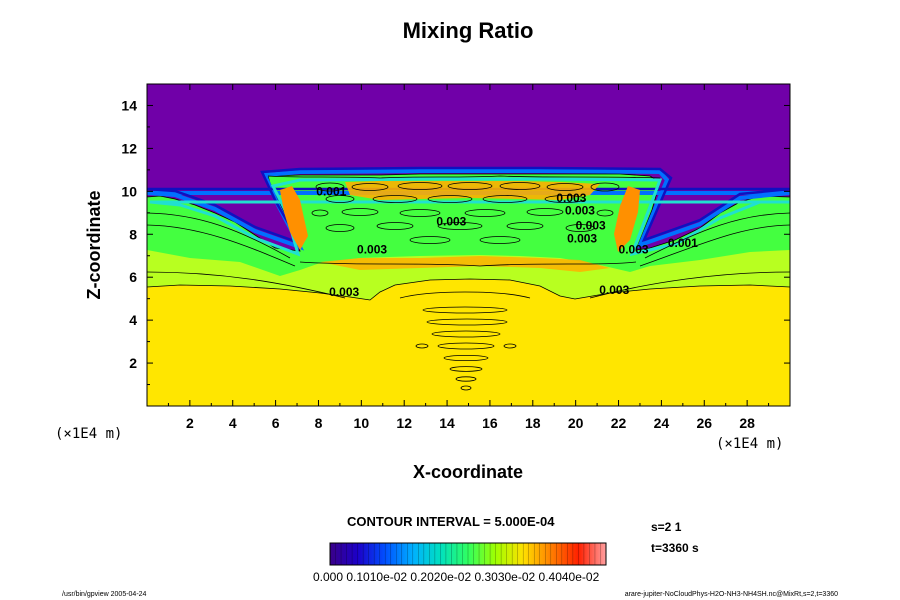 The height and width of the screenshot is (600, 900). Describe the element at coordinates (749, 444) in the screenshot. I see `x-unit-label-right: (×1E4 m)` at that location.